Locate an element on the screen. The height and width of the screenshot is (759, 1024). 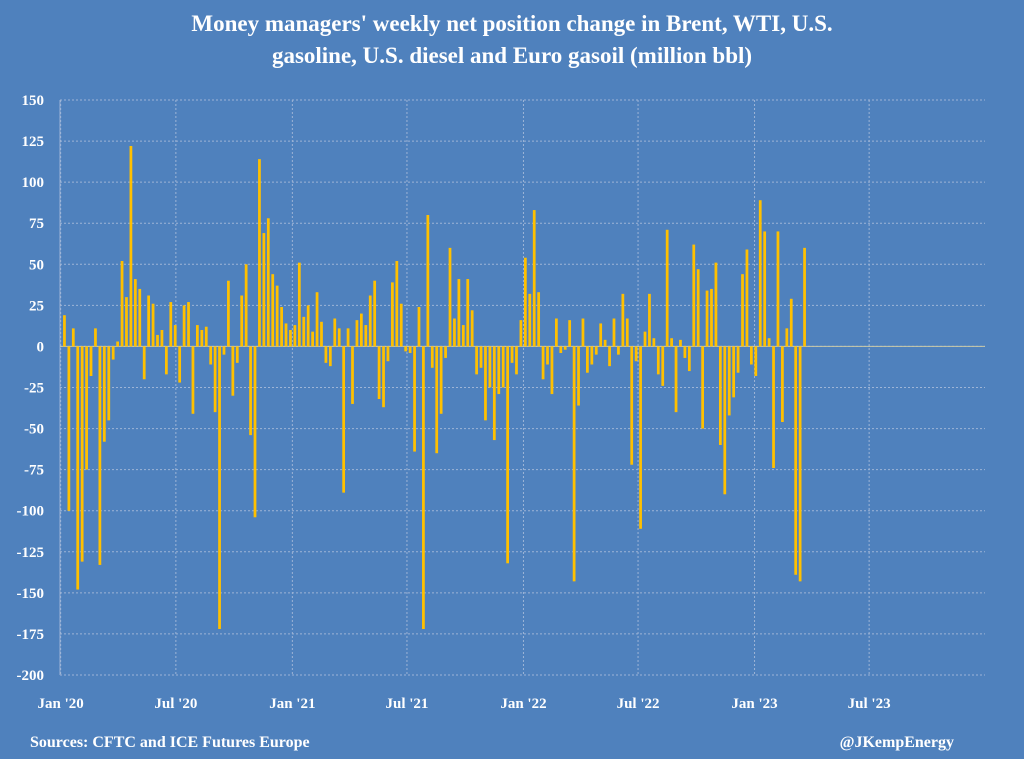
y-tick-label: -200 is located at coordinates (31, 676).